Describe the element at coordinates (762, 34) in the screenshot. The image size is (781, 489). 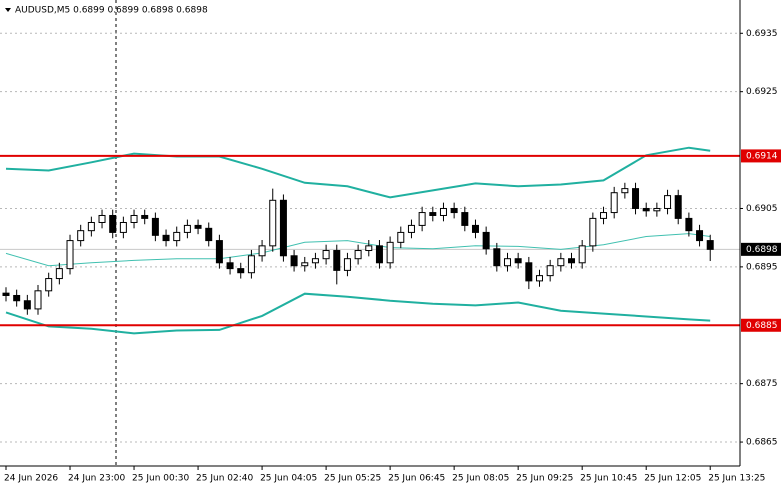
I see `y-tick-label: 0.6935` at that location.